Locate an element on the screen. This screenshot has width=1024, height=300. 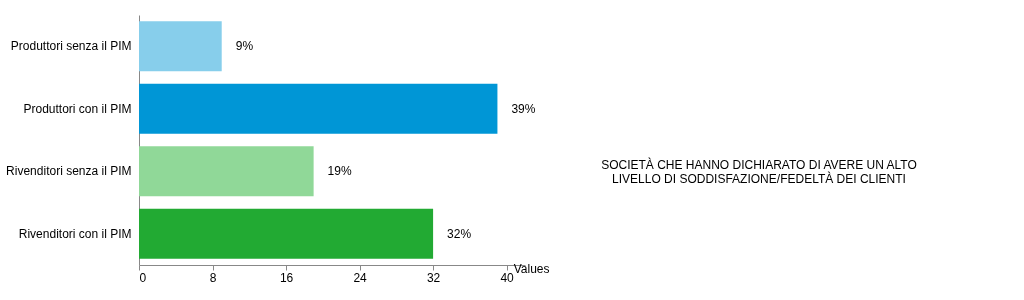
data-label: 39% is located at coordinates (523, 108).